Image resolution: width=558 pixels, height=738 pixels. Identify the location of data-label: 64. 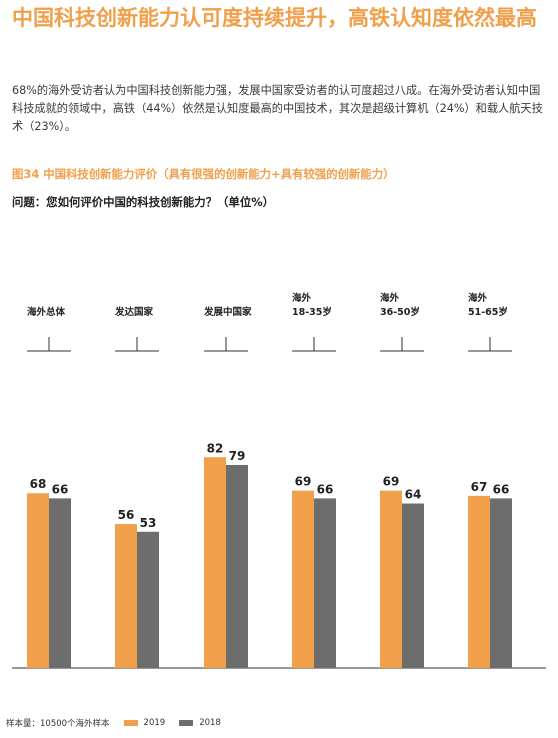
(413, 495).